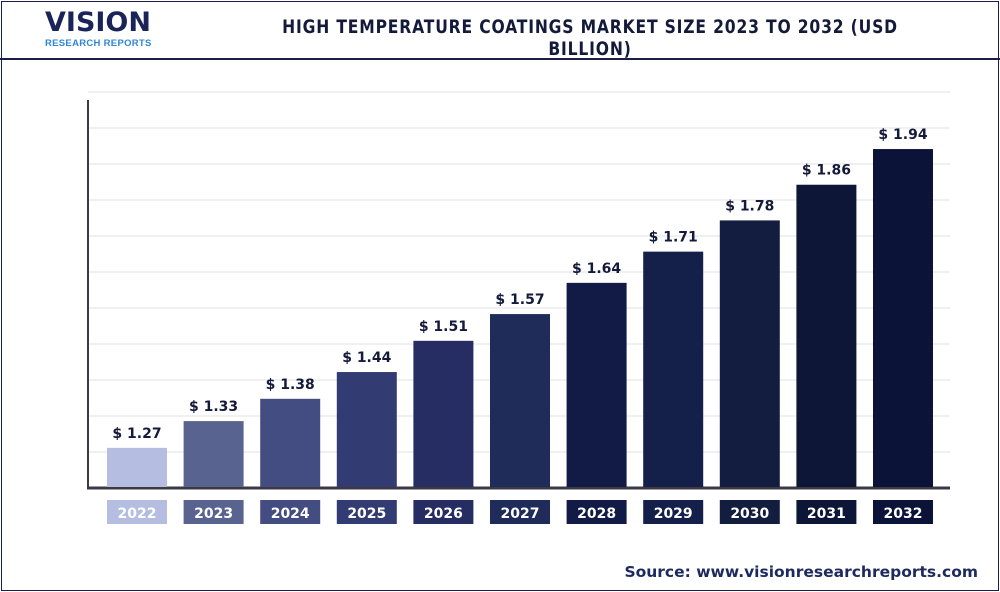  I want to click on x-tick-label-2028: 2028, so click(596, 514).